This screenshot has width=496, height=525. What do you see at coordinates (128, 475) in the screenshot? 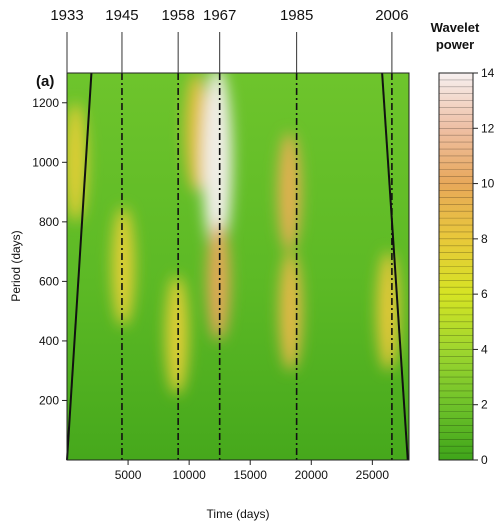
I see `x-tick-label: 5000` at bounding box center [128, 475].